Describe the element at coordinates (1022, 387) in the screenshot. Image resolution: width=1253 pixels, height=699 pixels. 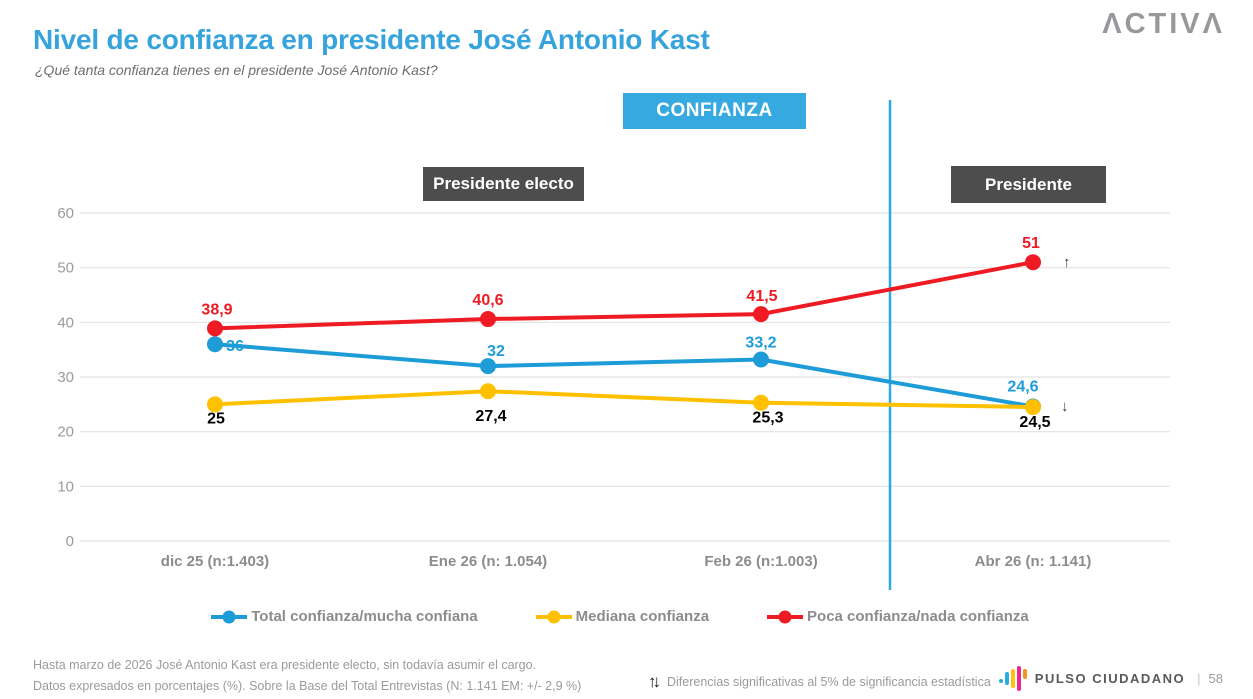
I see `svg-text: 24,6` at that location.